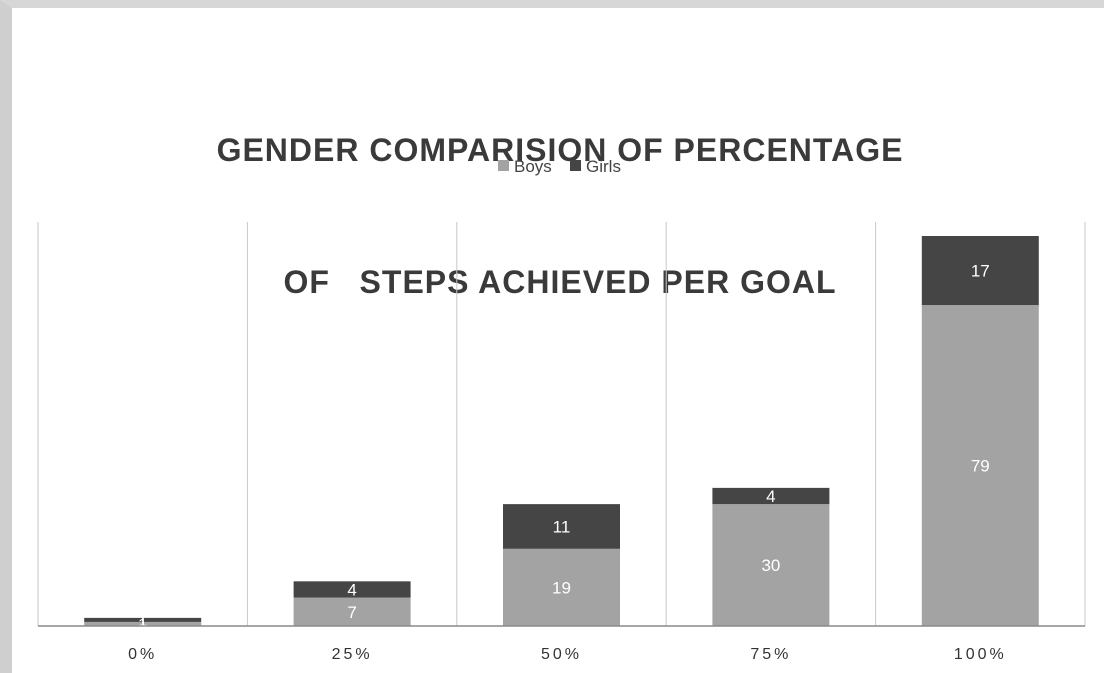 The height and width of the screenshot is (673, 1104). I want to click on legend: Boys Girls, so click(559, 166).